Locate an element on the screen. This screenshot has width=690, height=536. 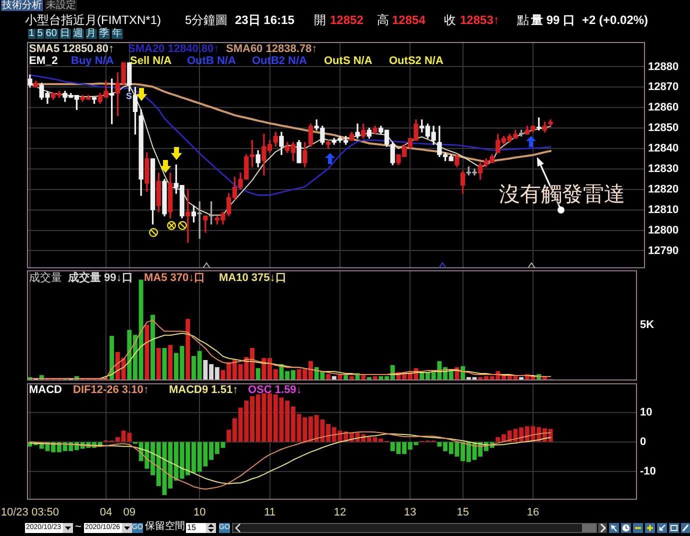
y-tick-label: 10 is located at coordinates (646, 412).